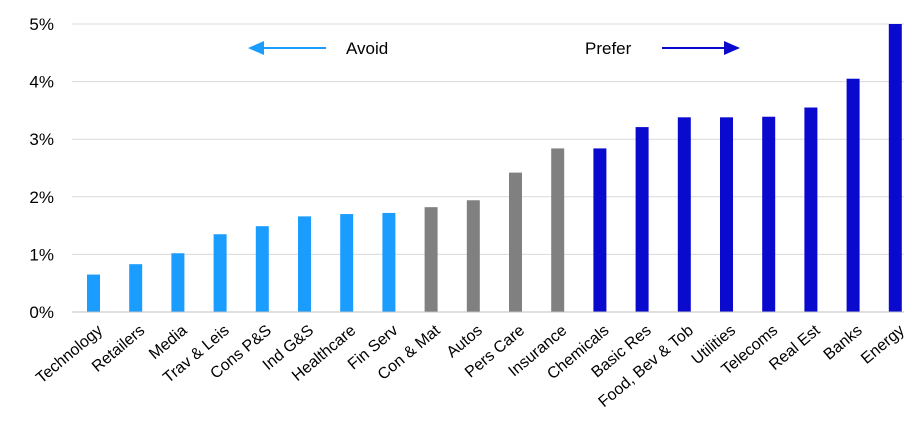 The image size is (904, 443). I want to click on y-tick-label: 3%, so click(41, 139).